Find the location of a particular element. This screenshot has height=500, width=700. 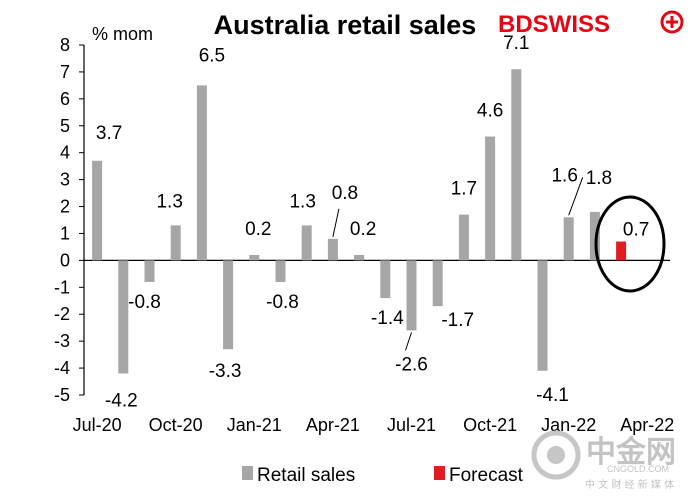

x-tick-label: Oct-21 is located at coordinates (490, 425).